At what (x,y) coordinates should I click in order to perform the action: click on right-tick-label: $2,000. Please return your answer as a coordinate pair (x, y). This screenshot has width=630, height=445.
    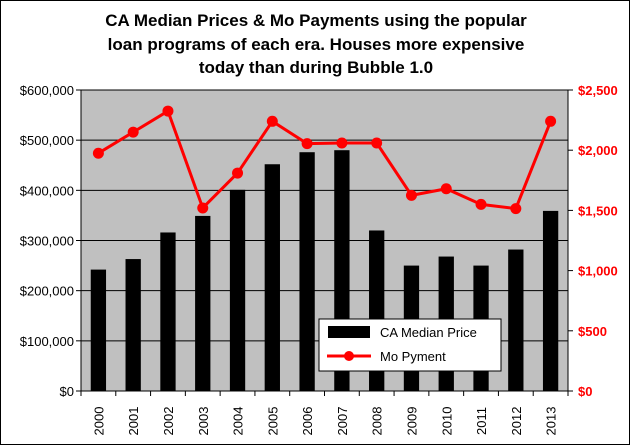
    Looking at the image, I should click on (598, 150).